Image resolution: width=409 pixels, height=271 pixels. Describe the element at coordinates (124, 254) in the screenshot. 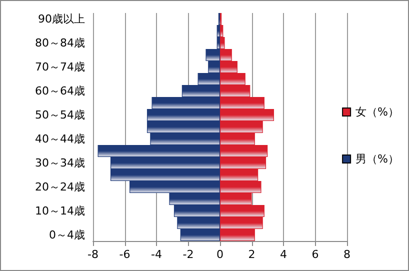

I see `x-tick-label: -6` at that location.